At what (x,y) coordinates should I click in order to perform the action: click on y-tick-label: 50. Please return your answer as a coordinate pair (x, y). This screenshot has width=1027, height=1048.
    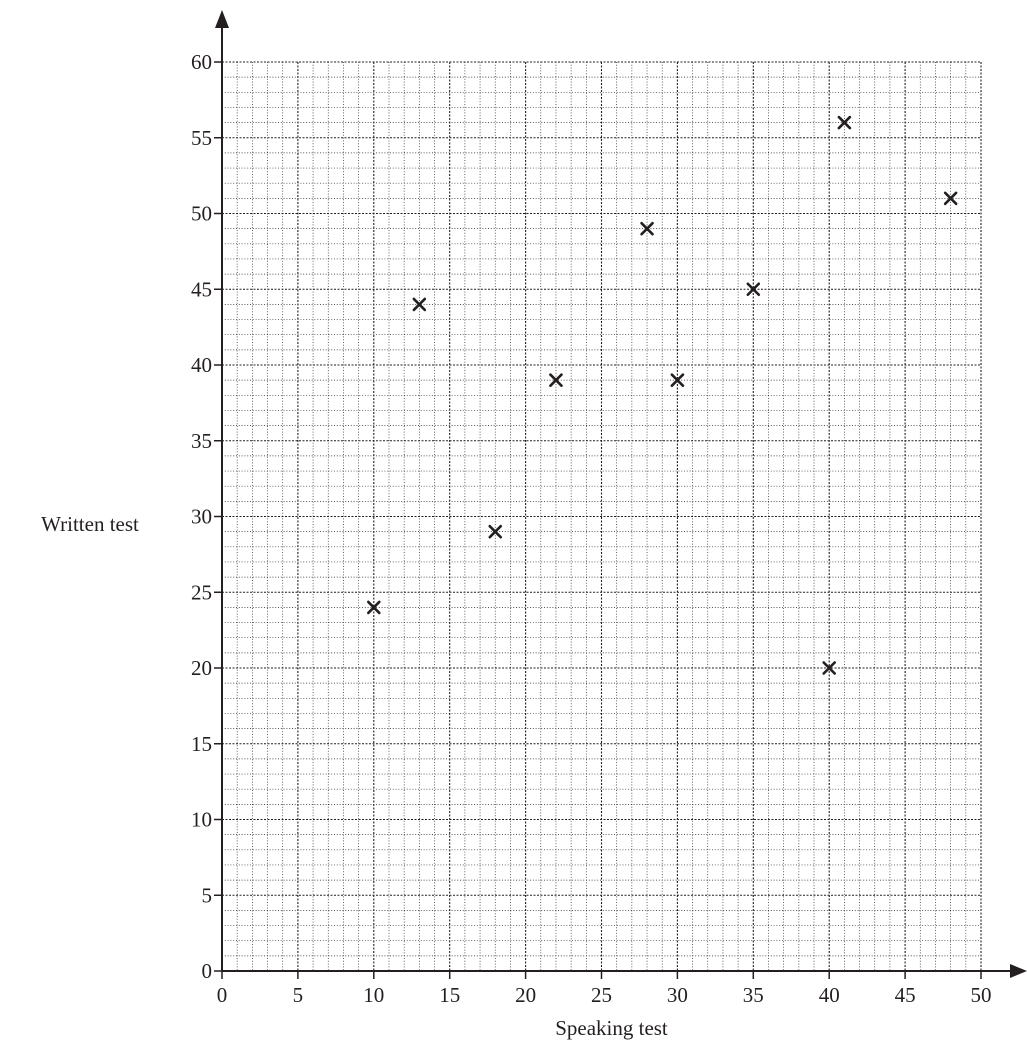
    Looking at the image, I should click on (201, 214).